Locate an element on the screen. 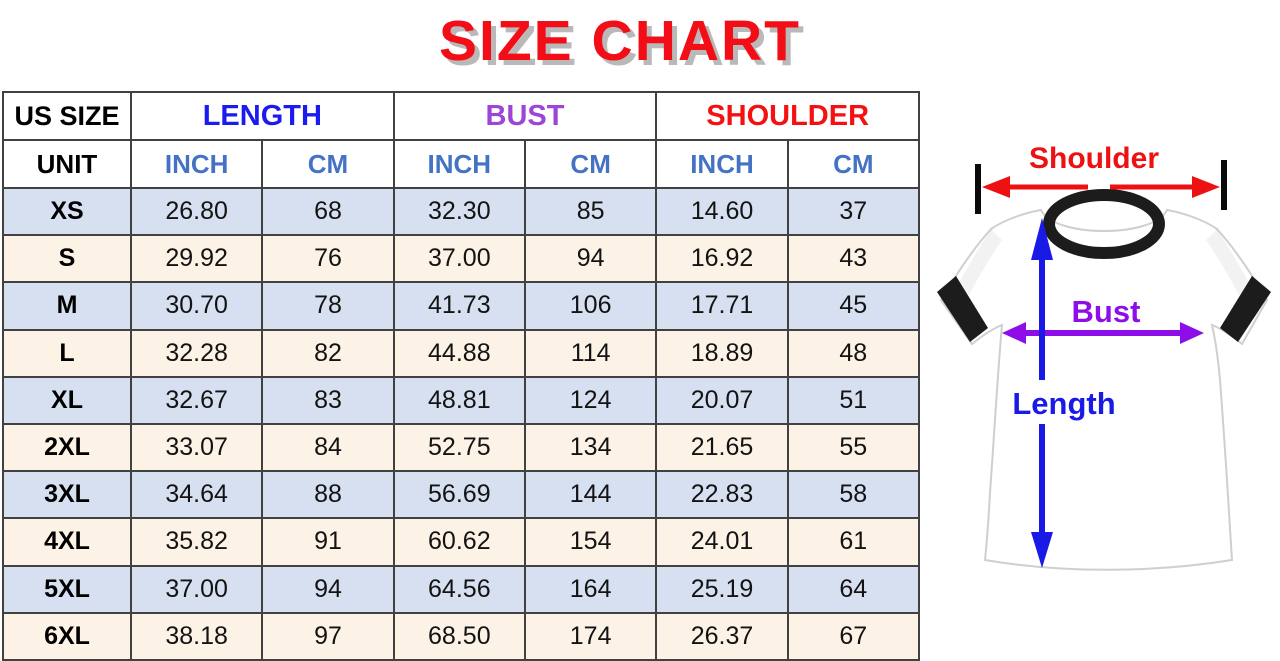  measurement-cell: 26.37 is located at coordinates (722, 636).